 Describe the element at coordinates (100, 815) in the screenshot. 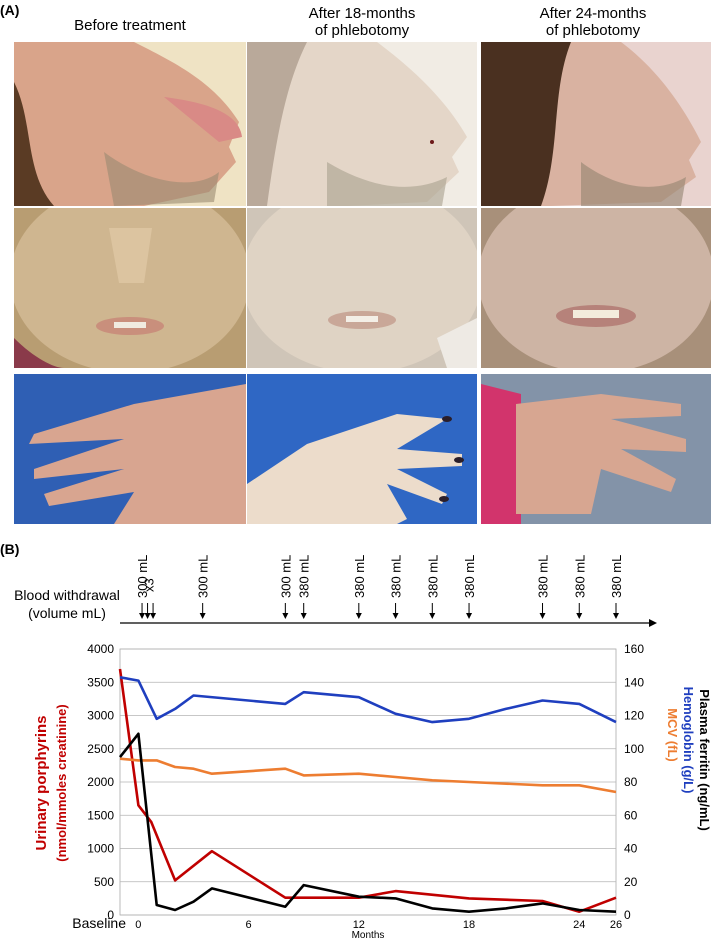

I see `left-tick-label: 1500` at that location.